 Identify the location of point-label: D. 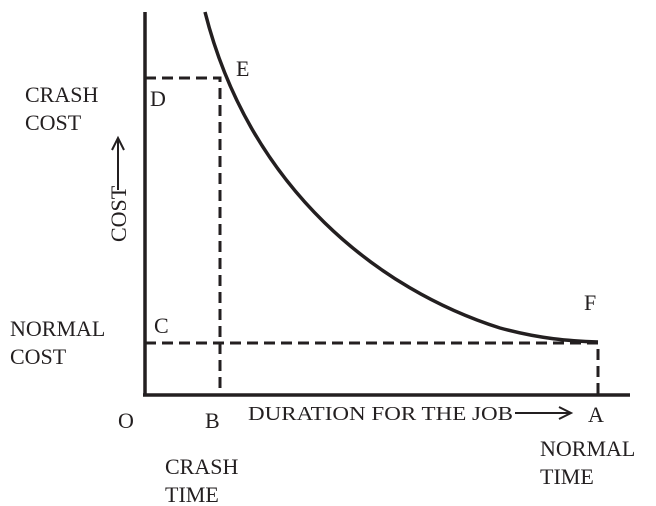
(158, 98).